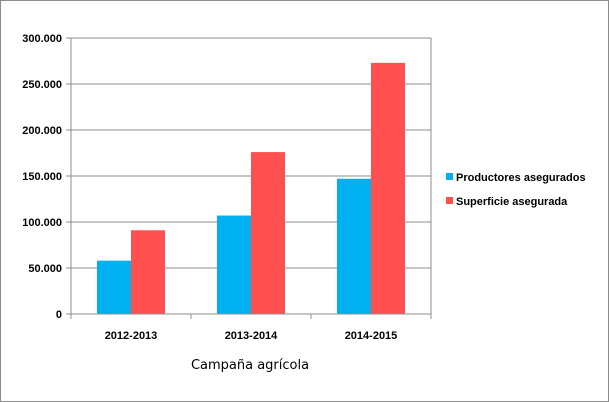 This screenshot has height=402, width=609. I want to click on bar-superficie-asegurada-2012-2013, so click(148, 272).